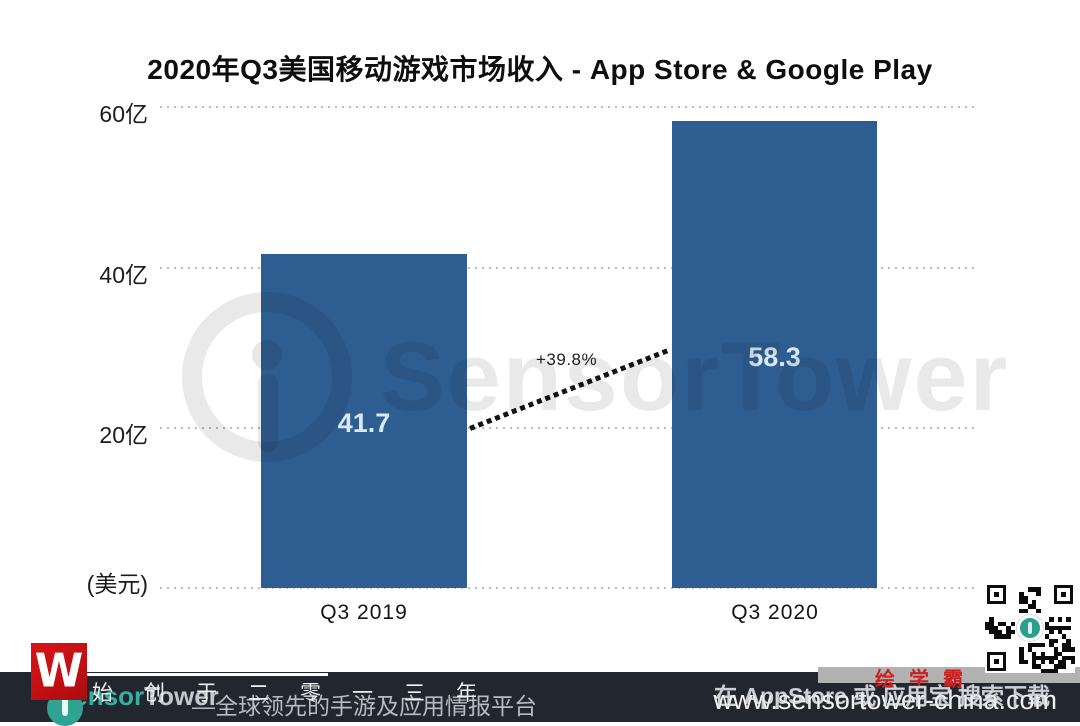 Image resolution: width=1080 pixels, height=726 pixels. I want to click on growth-percentage-label: +39.8%, so click(567, 359).